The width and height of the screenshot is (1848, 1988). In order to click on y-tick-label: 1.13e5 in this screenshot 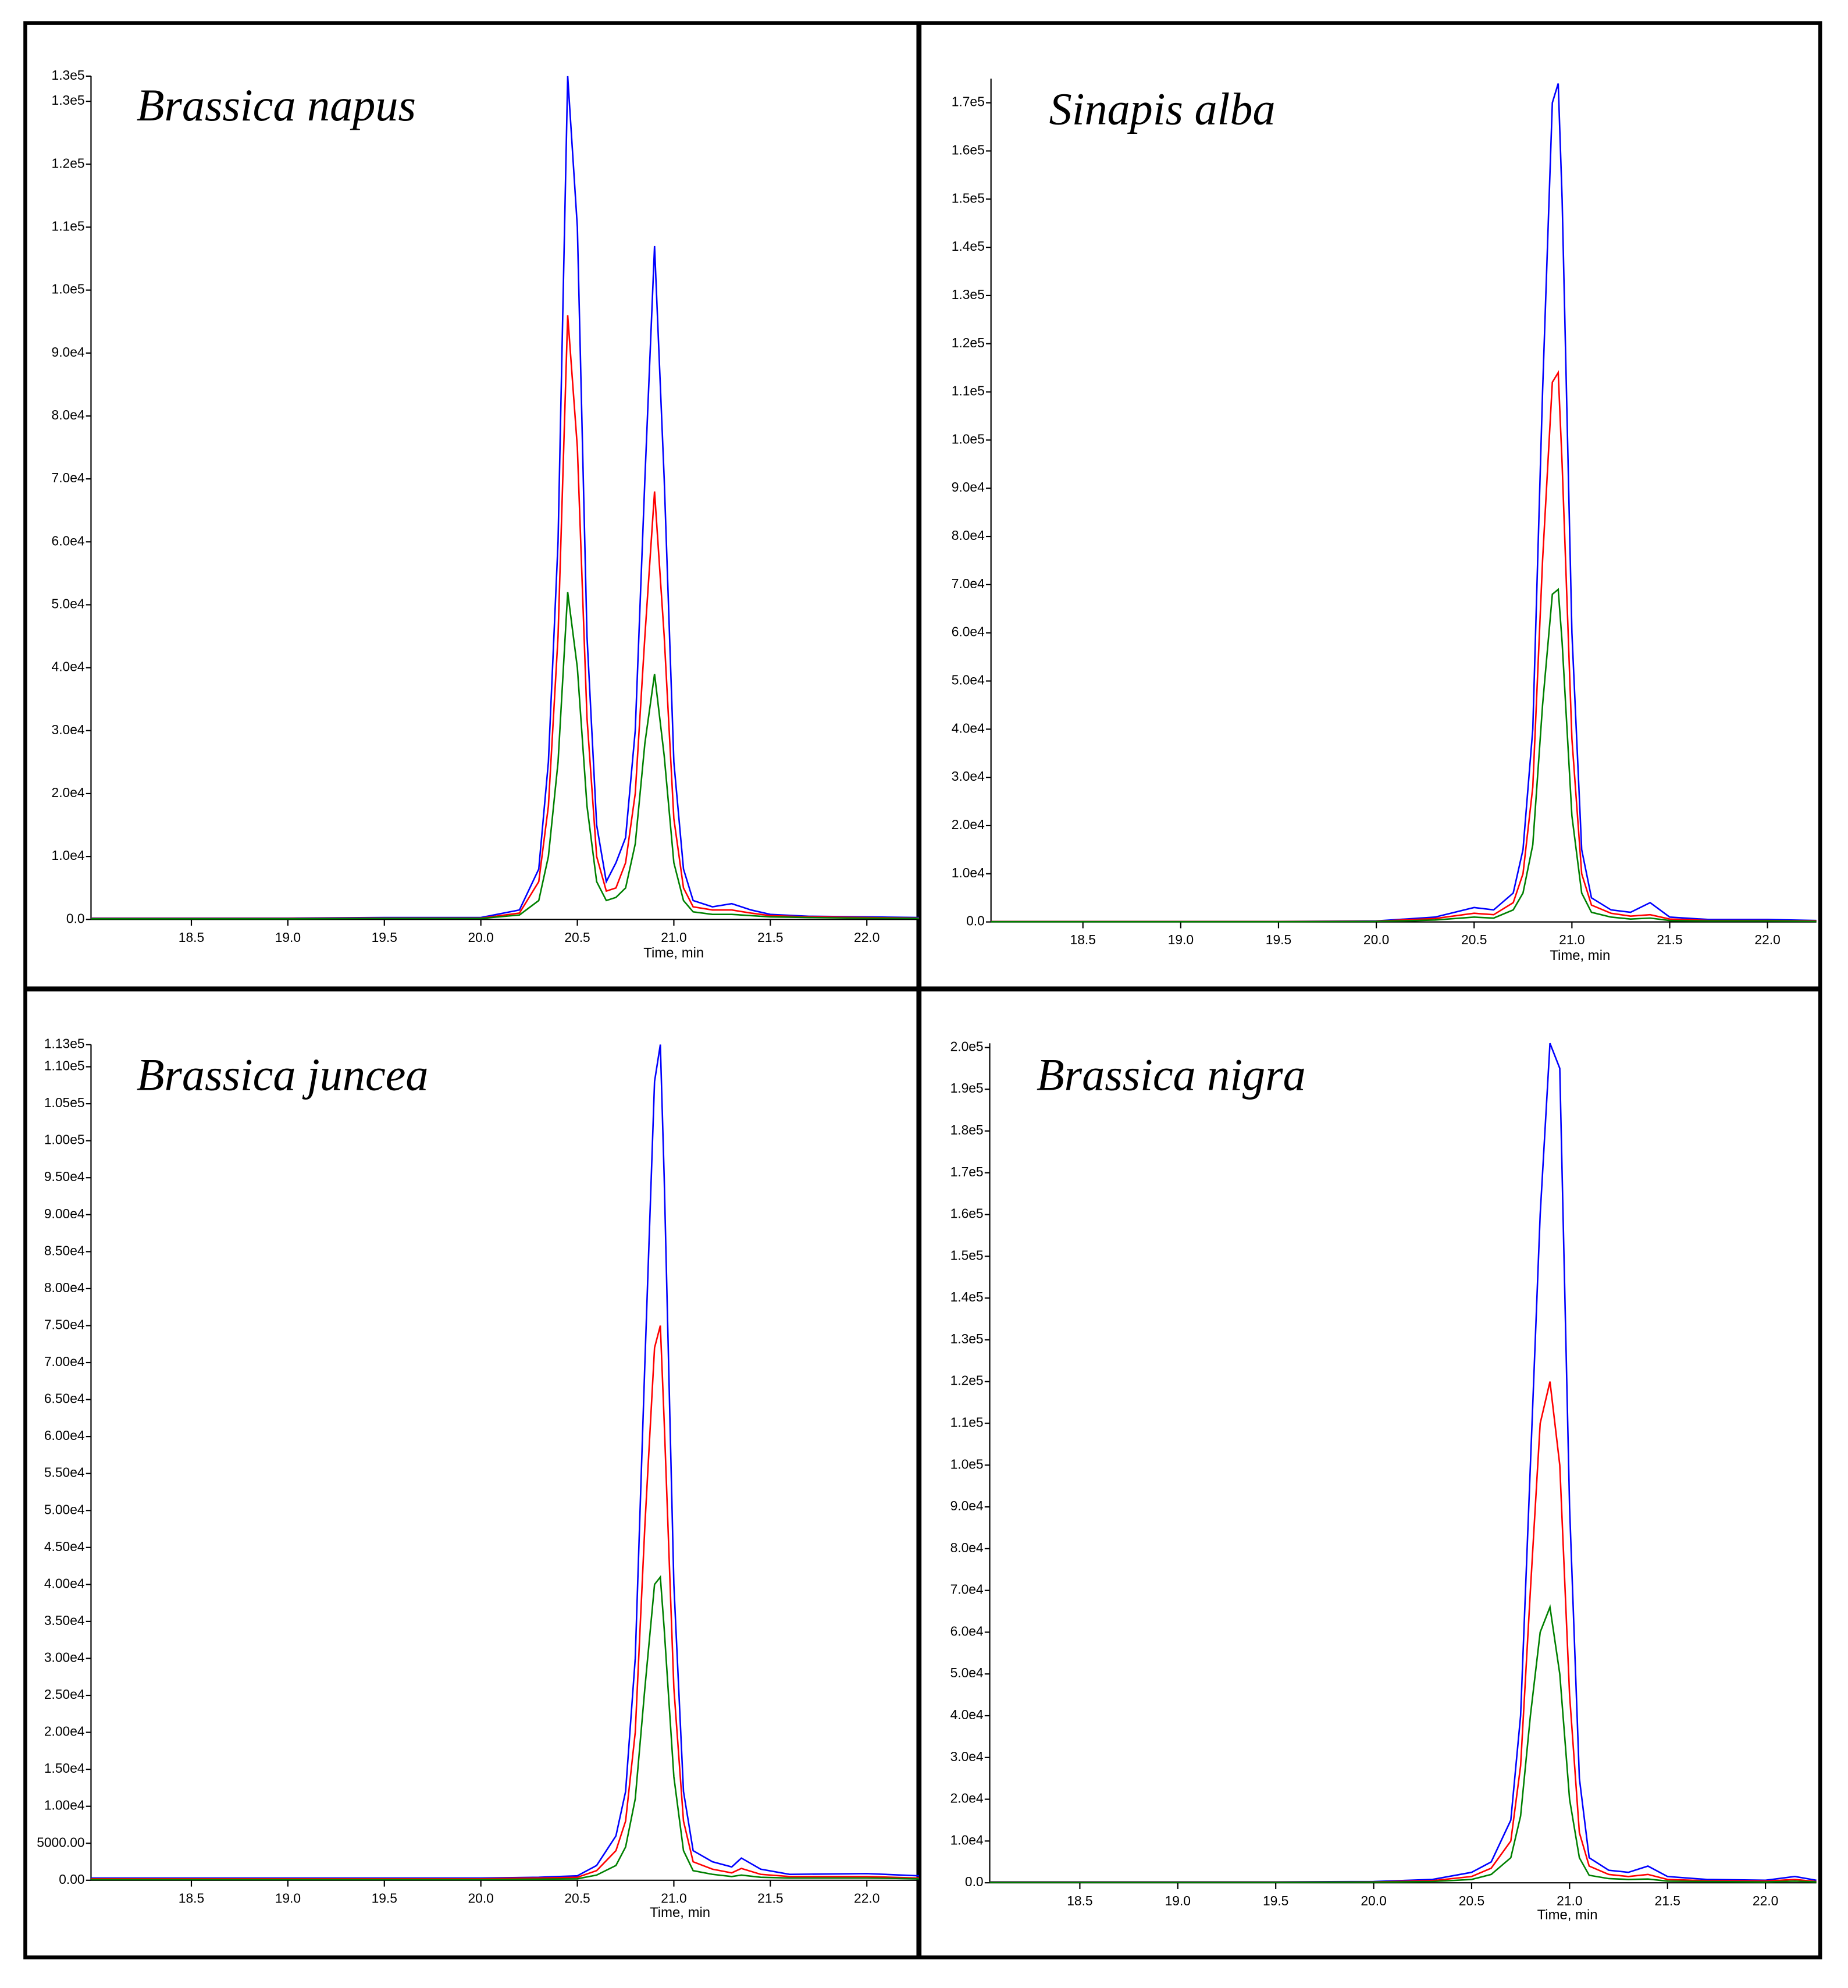, I will do `click(64, 1044)`.